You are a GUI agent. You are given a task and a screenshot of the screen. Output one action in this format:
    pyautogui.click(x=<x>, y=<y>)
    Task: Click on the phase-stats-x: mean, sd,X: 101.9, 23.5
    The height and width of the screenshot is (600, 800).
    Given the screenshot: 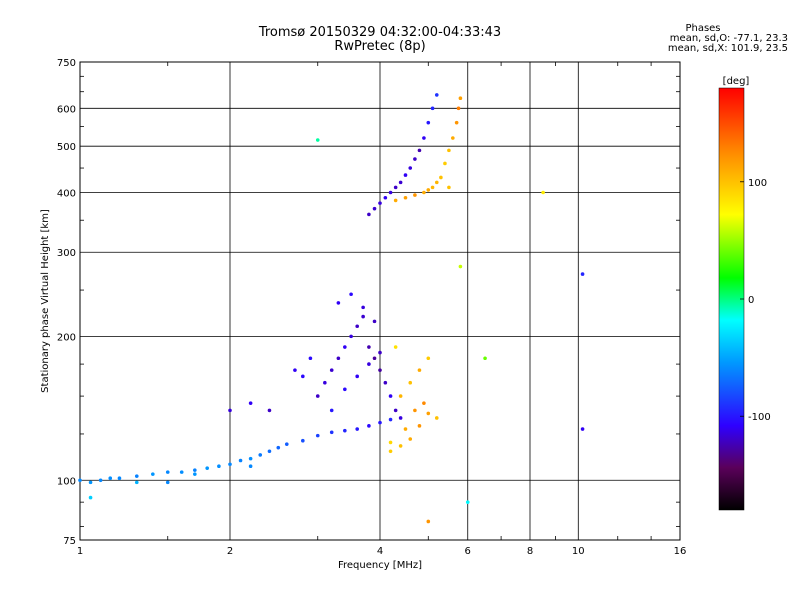 What is the action you would take?
    pyautogui.click(x=727, y=48)
    